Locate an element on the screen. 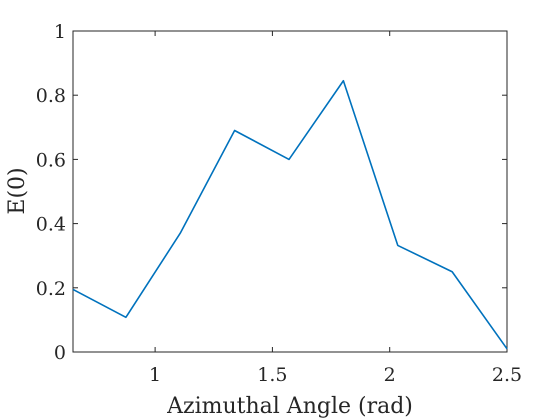  x-axis-title: Azimuthal Angle (rad) is located at coordinates (289, 406).